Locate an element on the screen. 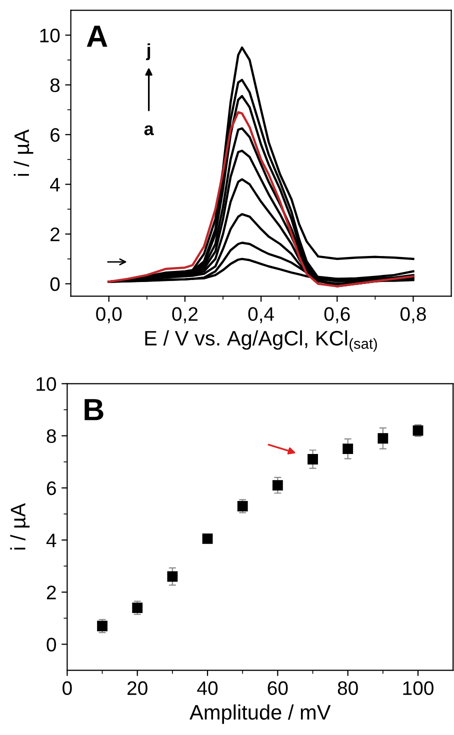  x-tick-label: 0,0 is located at coordinates (109, 315).